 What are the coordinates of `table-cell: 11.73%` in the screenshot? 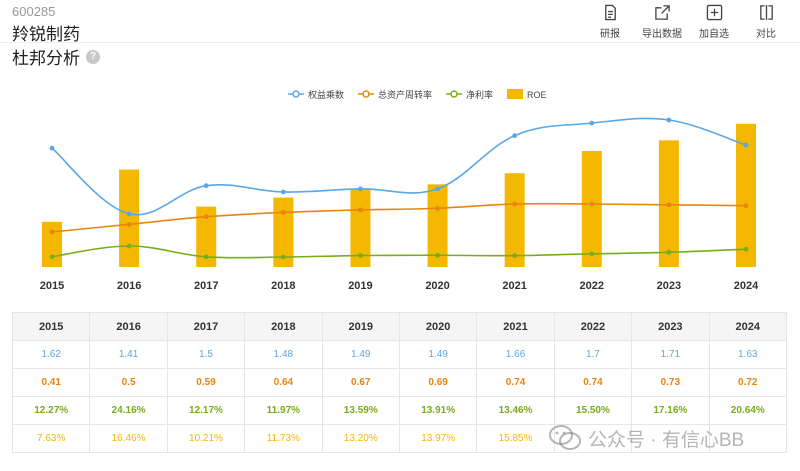 It's located at (283, 438).